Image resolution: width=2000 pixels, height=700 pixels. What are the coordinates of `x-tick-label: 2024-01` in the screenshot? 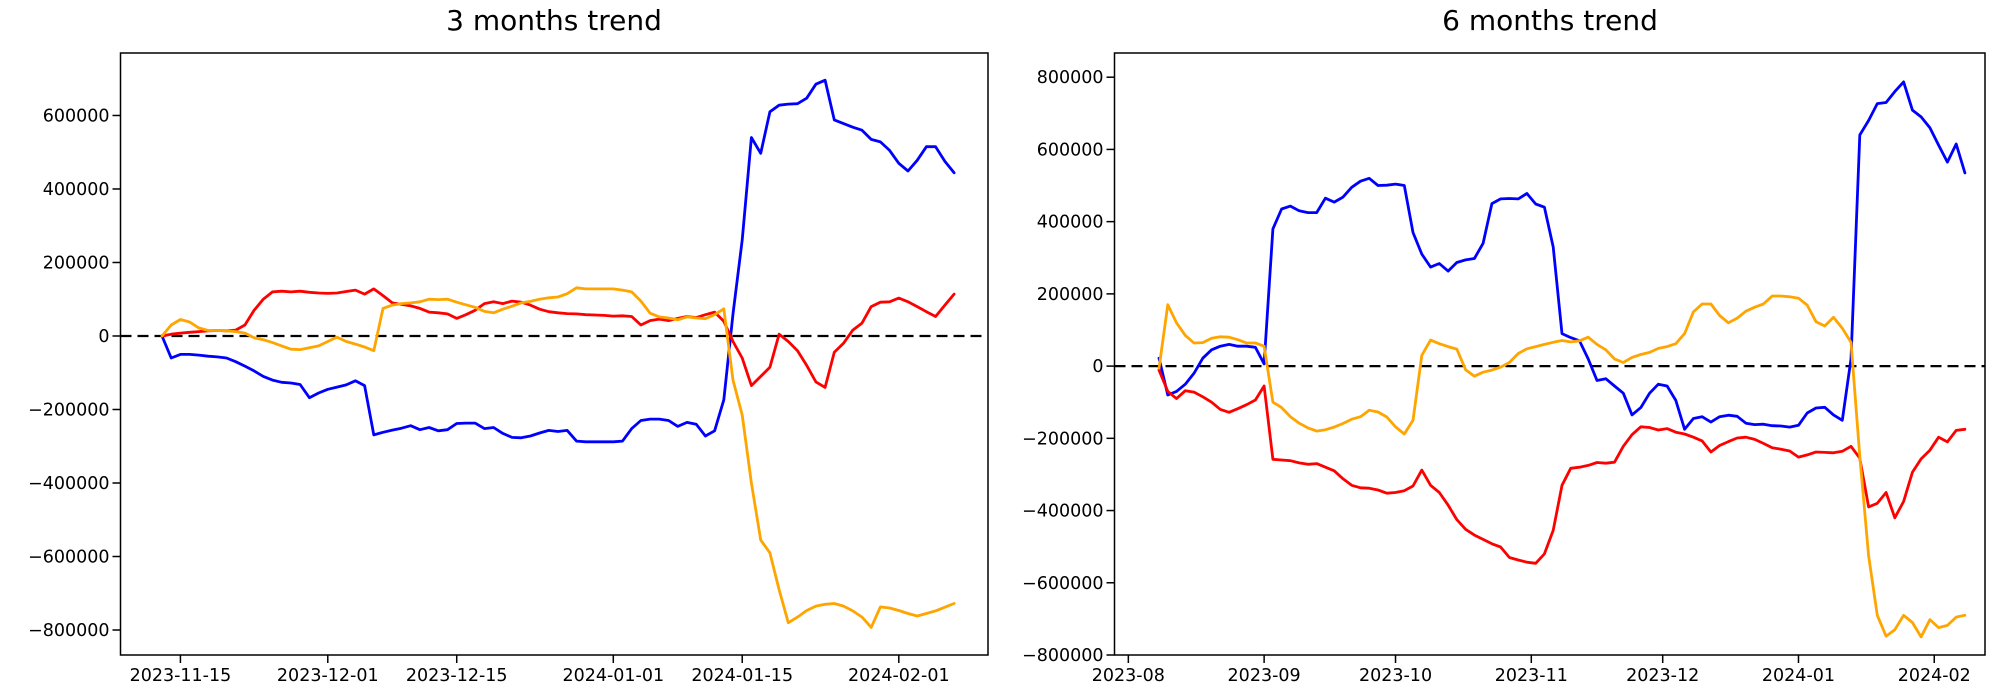 It's located at (1798, 676).